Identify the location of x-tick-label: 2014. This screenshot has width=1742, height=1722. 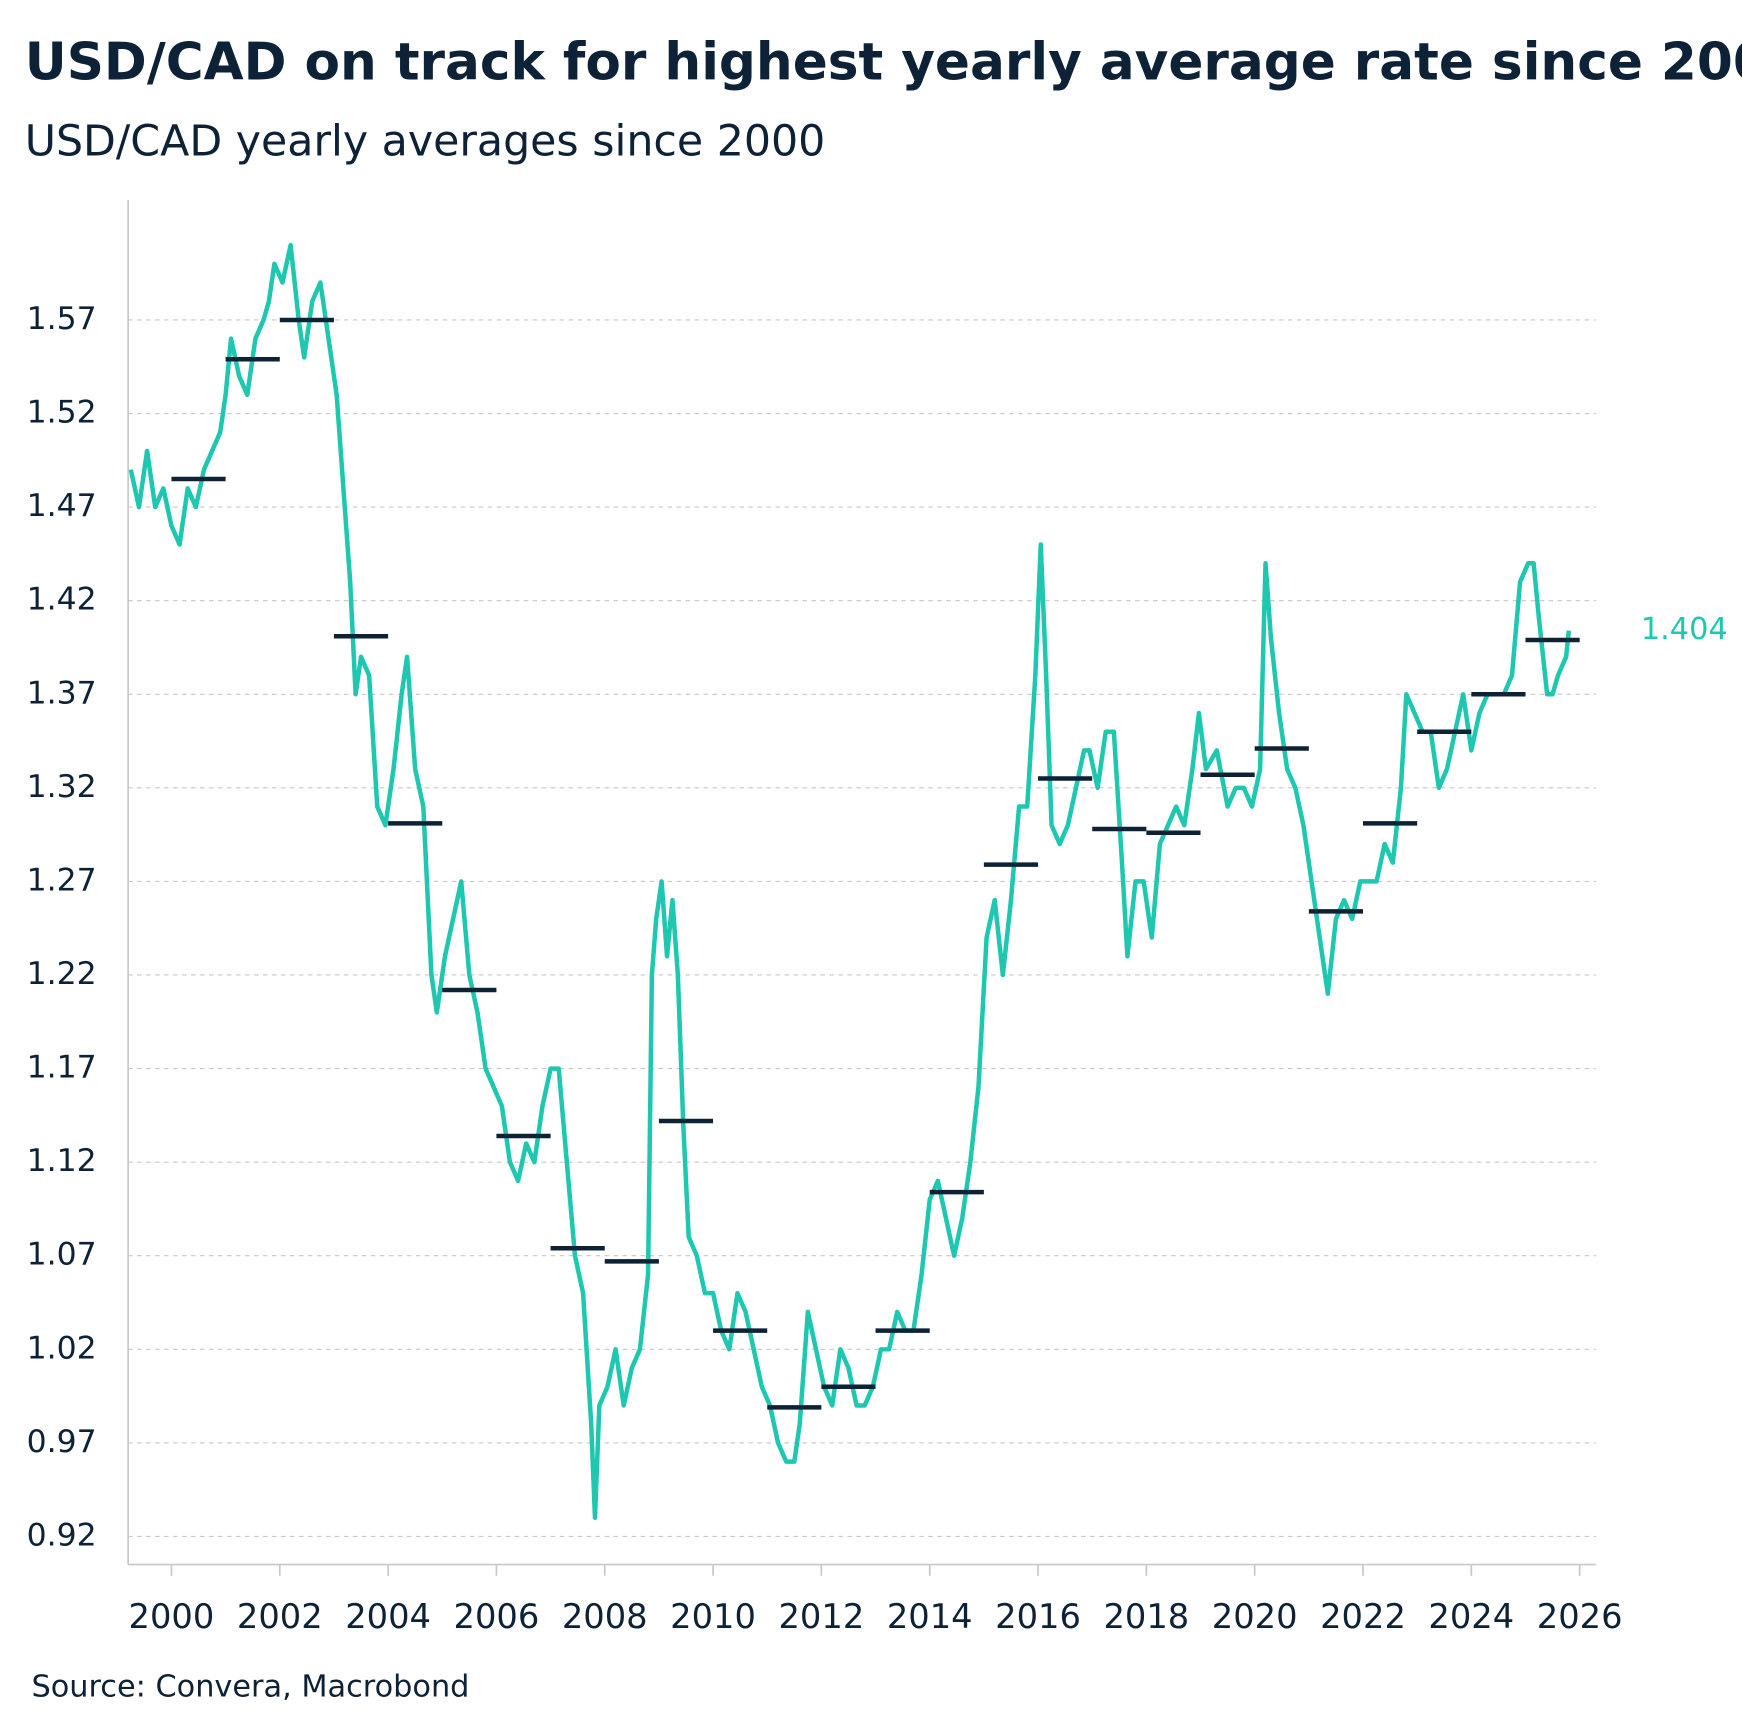
(930, 1616).